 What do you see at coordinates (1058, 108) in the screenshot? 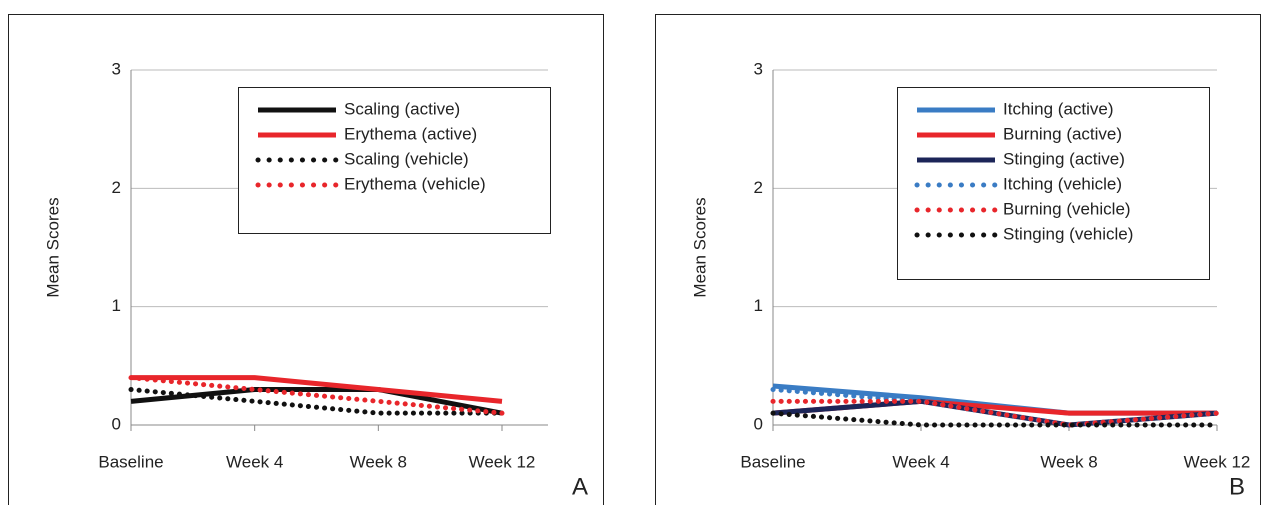
I see `legend-label: Itching (active)` at bounding box center [1058, 108].